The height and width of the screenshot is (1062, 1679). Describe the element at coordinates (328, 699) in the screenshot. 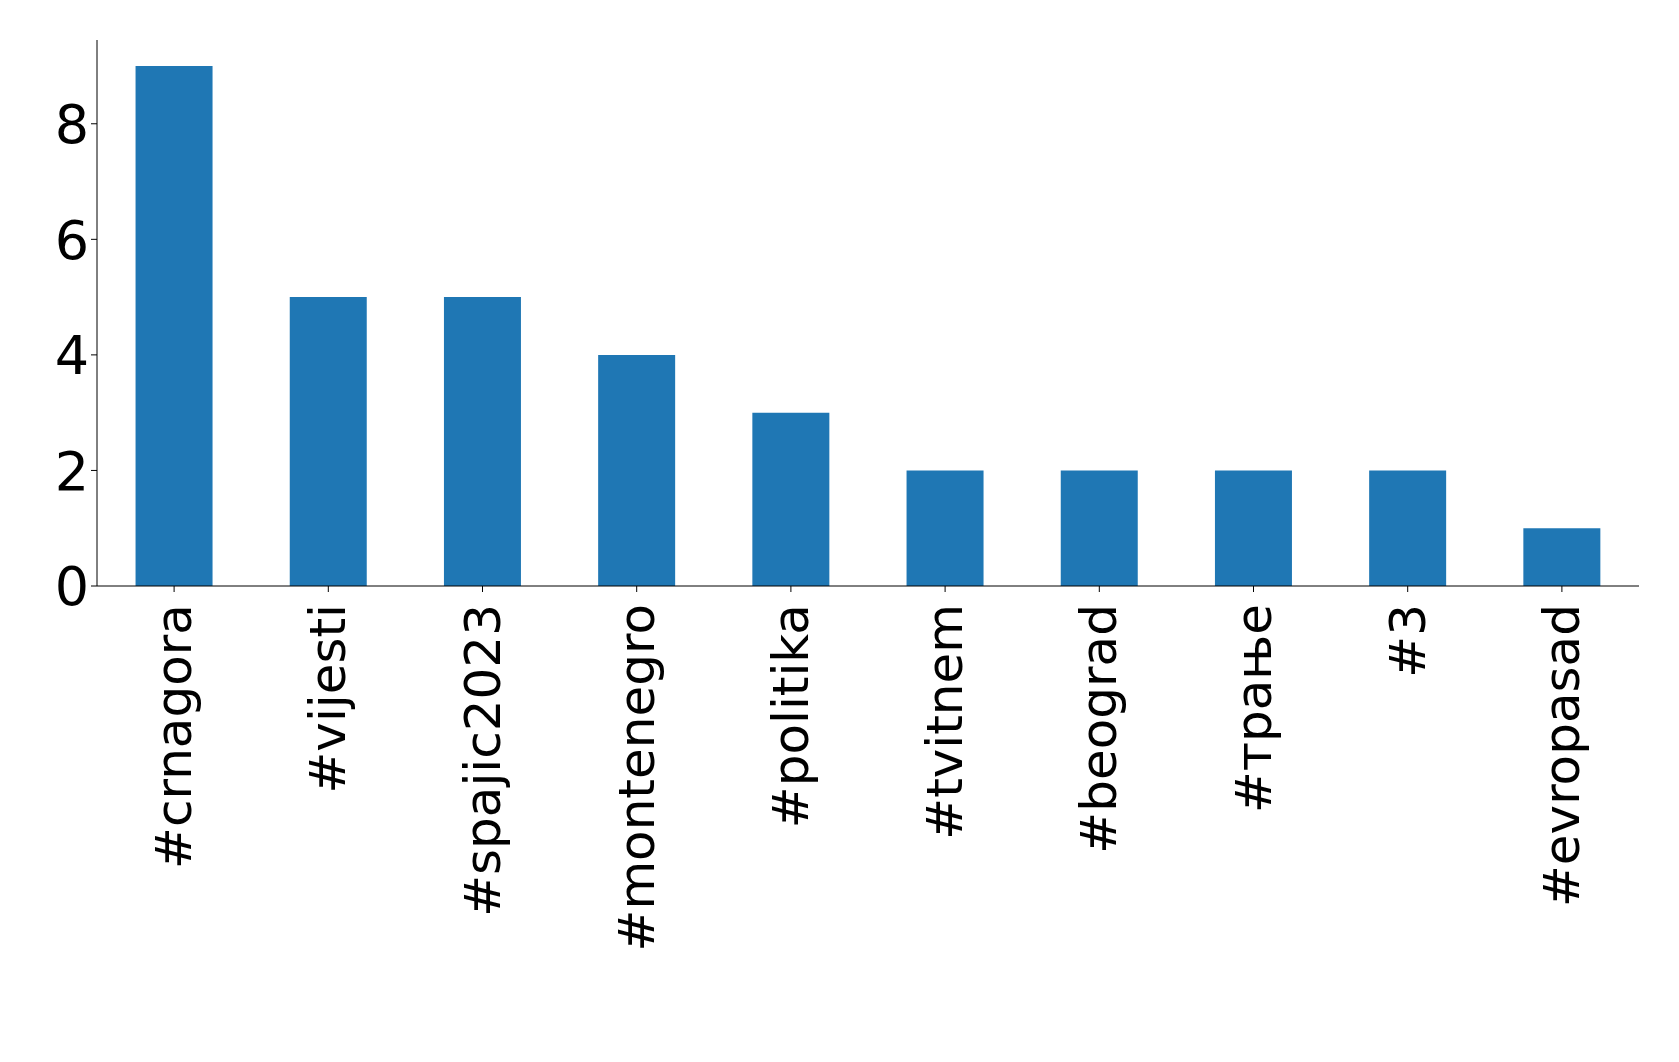

I see `x-tick-label: #vijesti` at that location.